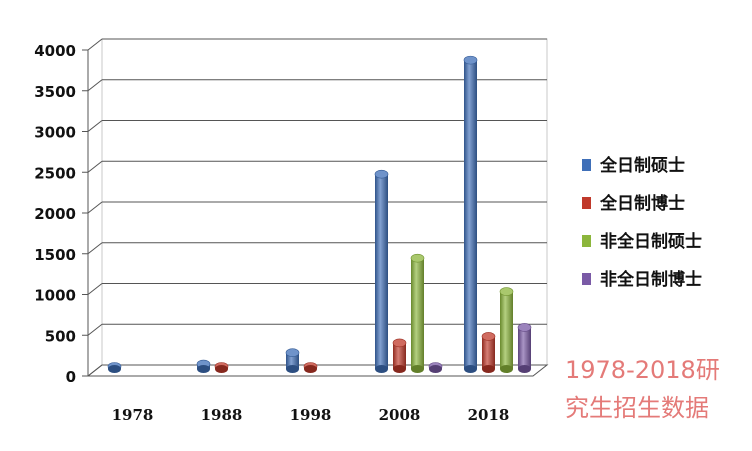  What do you see at coordinates (642, 370) in the screenshot?
I see `caption-line-1: 1978-2018研` at bounding box center [642, 370].